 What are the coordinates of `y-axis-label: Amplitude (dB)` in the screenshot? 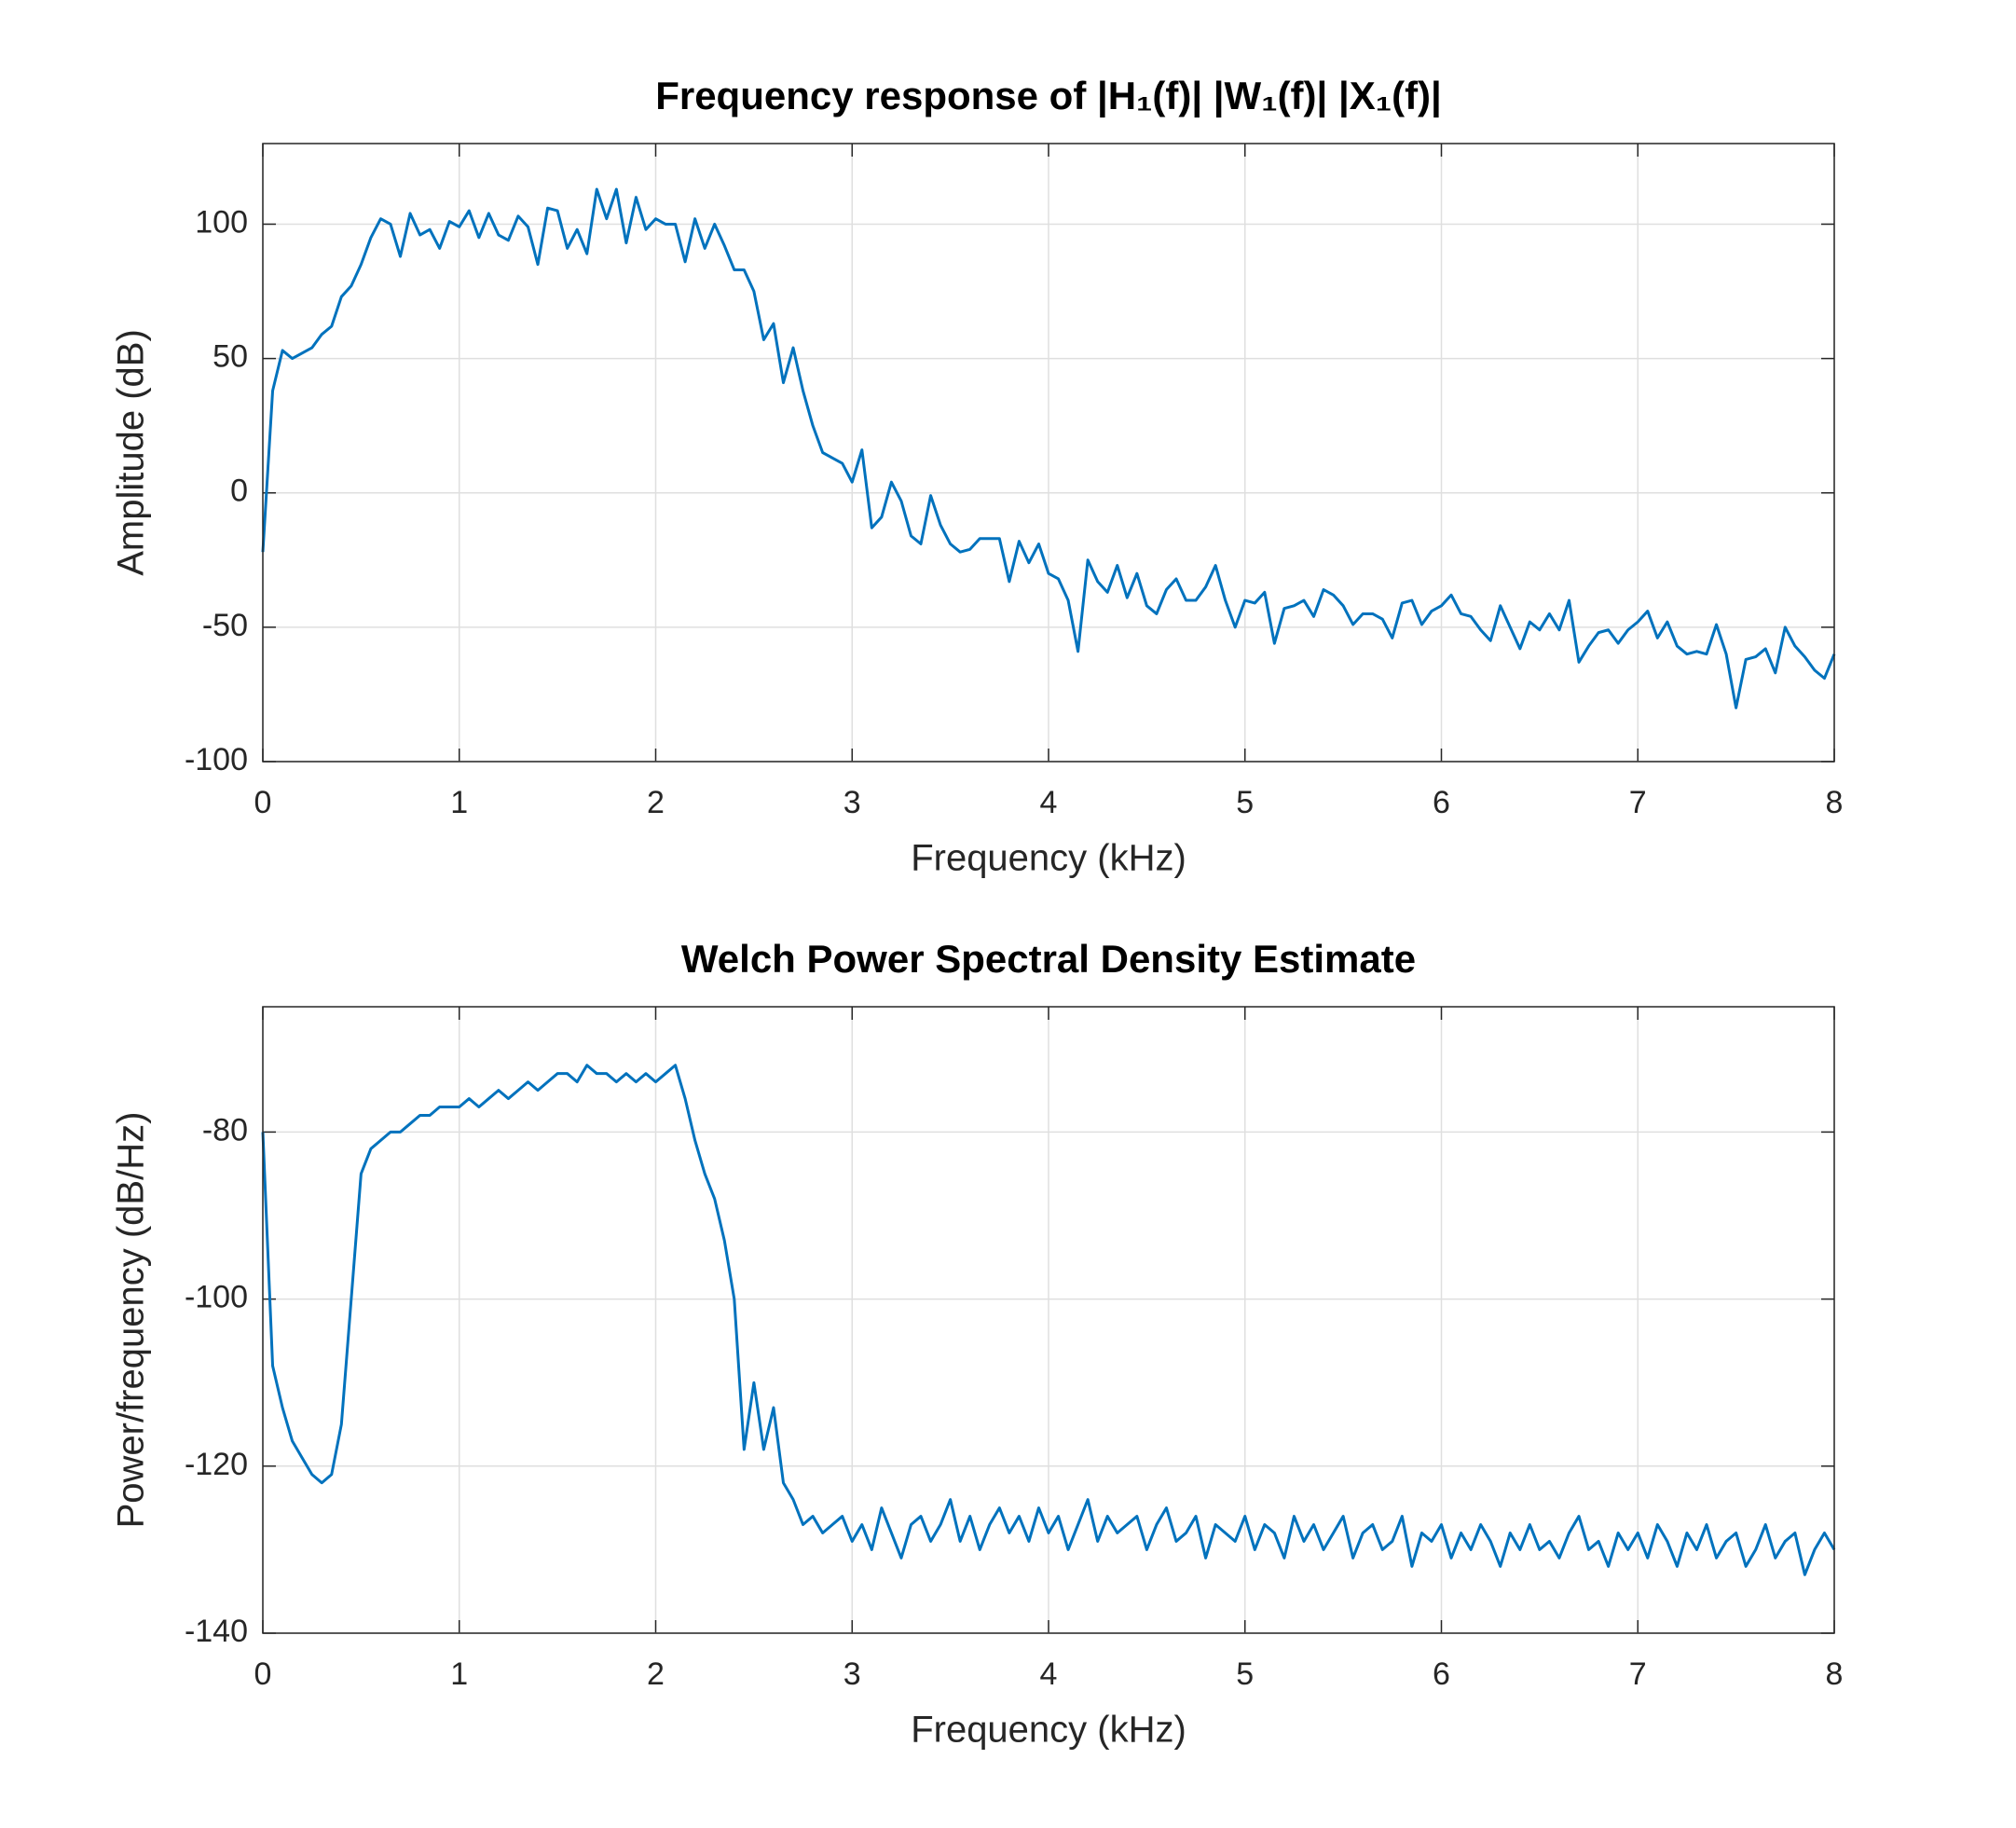 It's located at (132, 452).